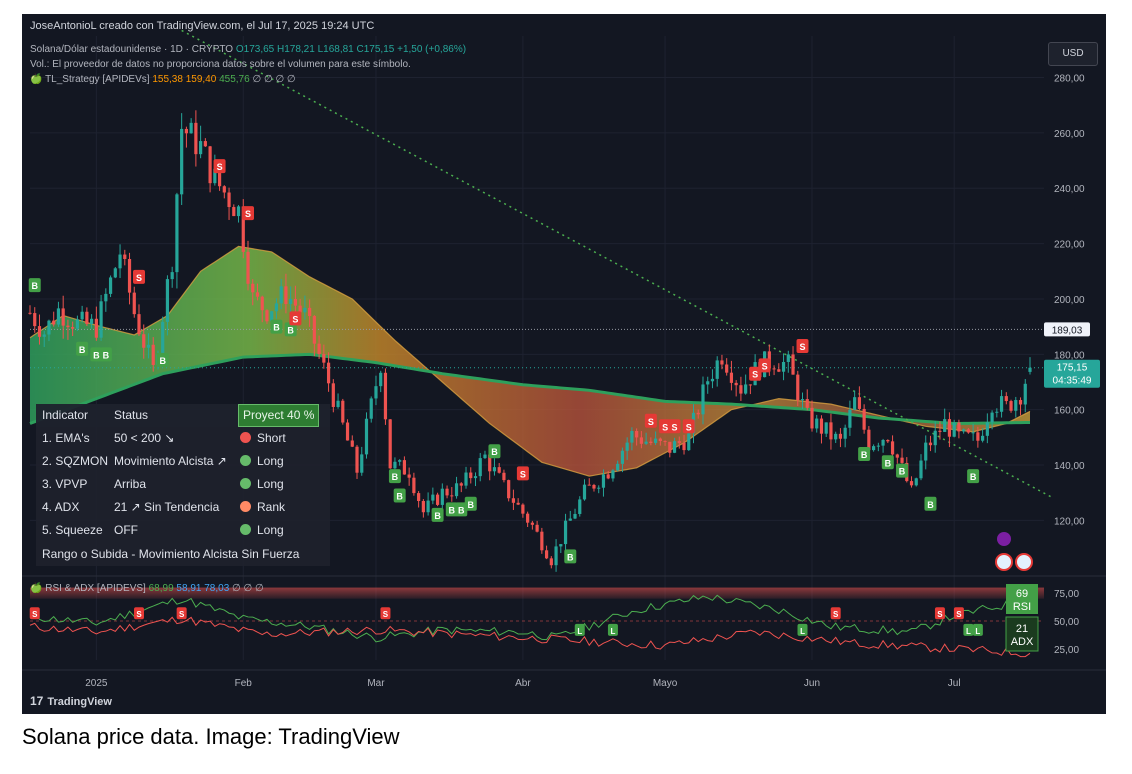 The image size is (1132, 774). What do you see at coordinates (271, 438) in the screenshot?
I see `signal-label: Short` at bounding box center [271, 438].